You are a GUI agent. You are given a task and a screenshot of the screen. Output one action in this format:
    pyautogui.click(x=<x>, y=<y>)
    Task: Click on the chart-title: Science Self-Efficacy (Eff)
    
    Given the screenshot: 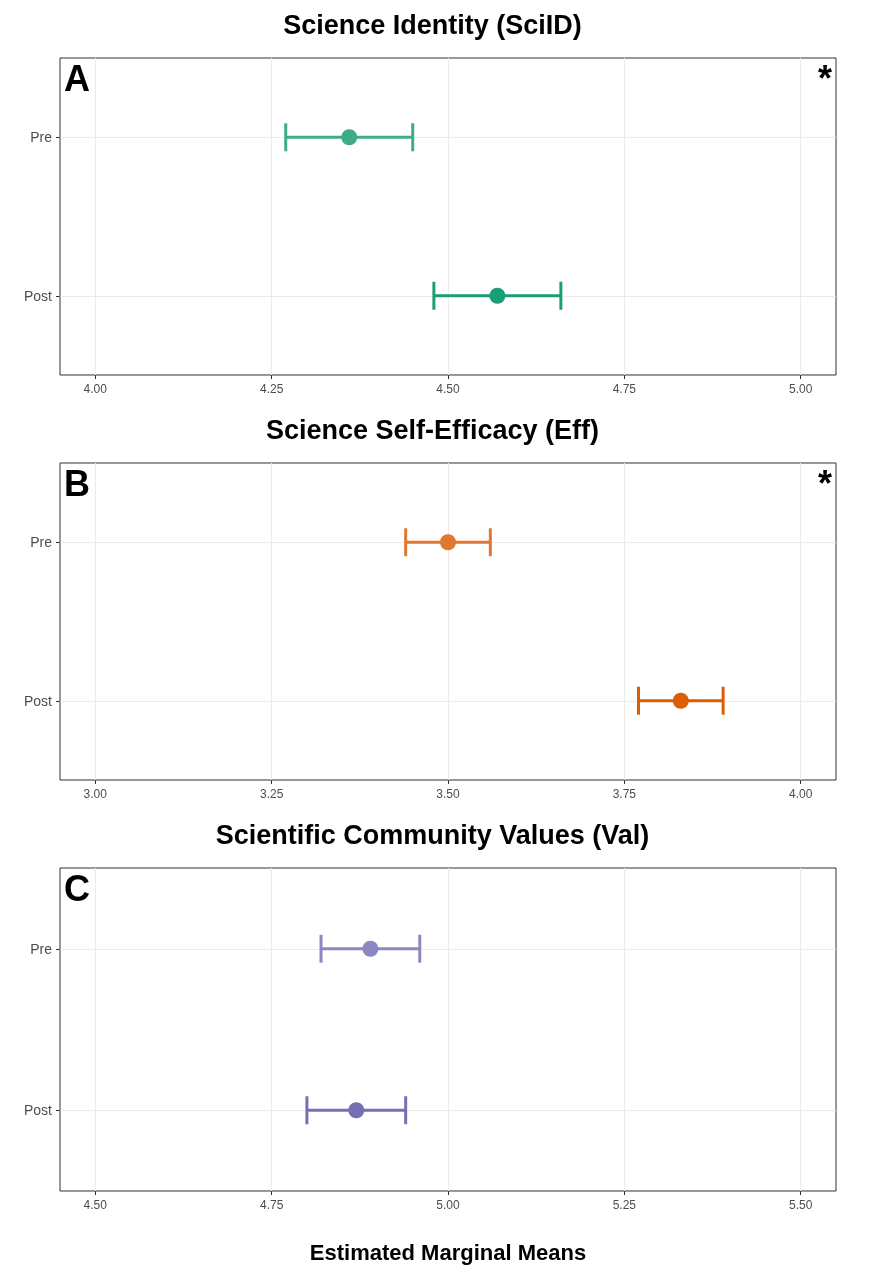 What is the action you would take?
    pyautogui.click(x=432, y=429)
    